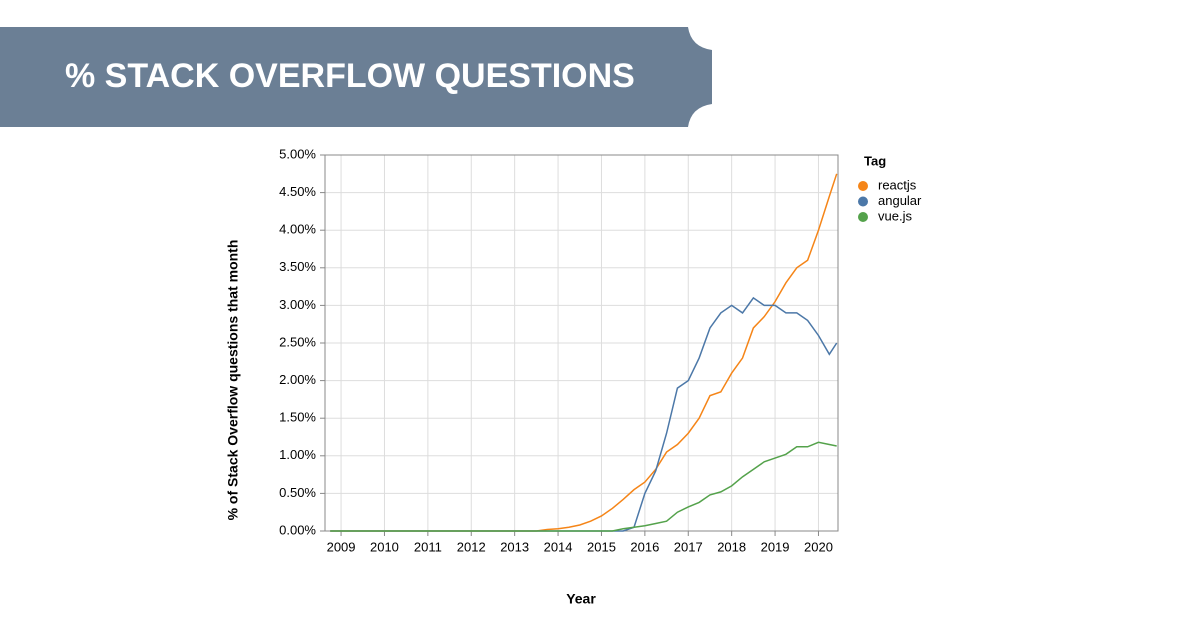 The height and width of the screenshot is (628, 1200). Describe the element at coordinates (775, 546) in the screenshot. I see `x-tick-label: 2019` at that location.